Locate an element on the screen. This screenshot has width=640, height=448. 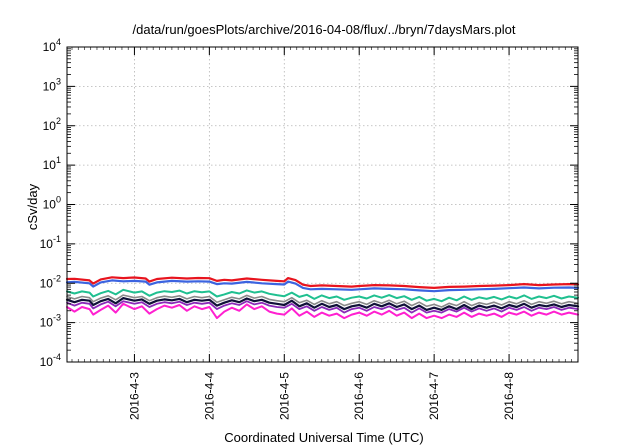
y-tick-label: 10⁻¹ is located at coordinates (50, 242).